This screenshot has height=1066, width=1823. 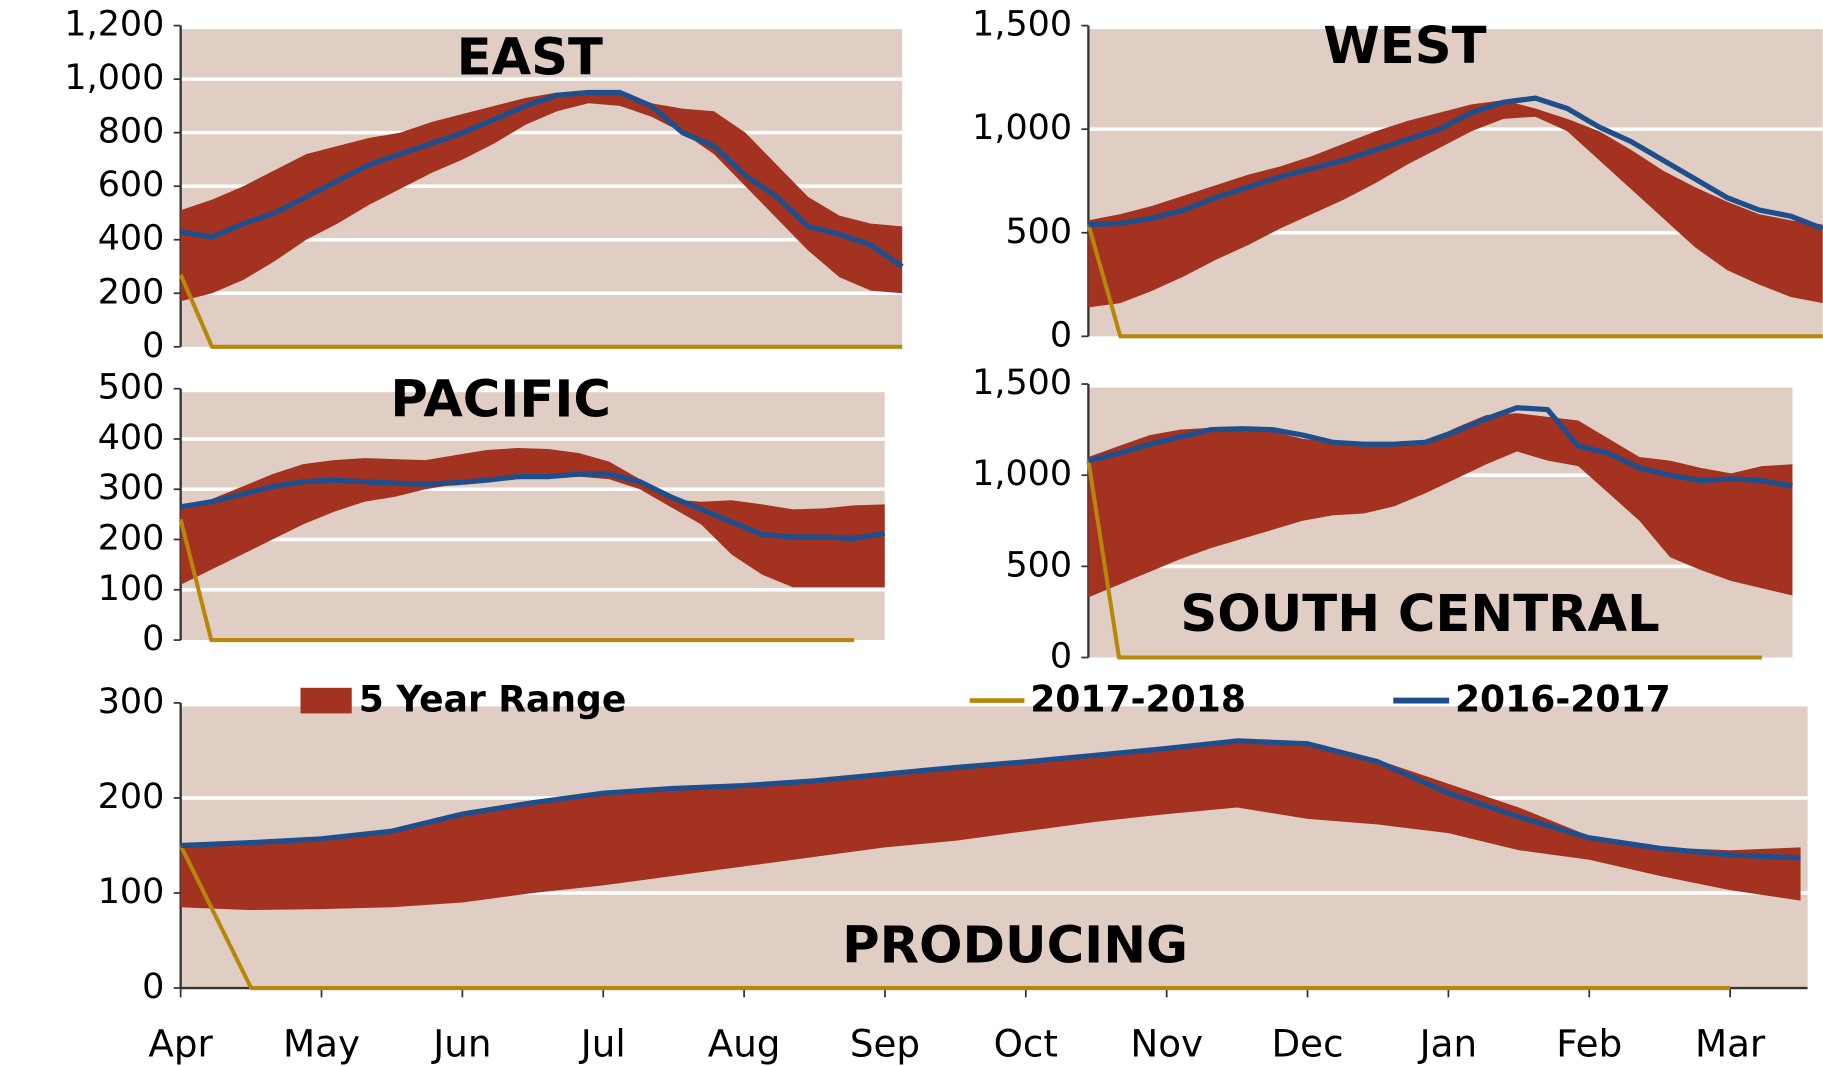 What do you see at coordinates (131, 132) in the screenshot?
I see `y-tick-label: 800` at bounding box center [131, 132].